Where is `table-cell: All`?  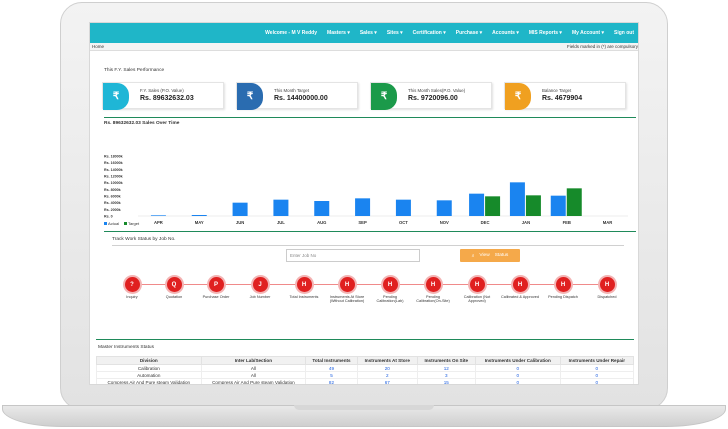 table-cell: All is located at coordinates (253, 368).